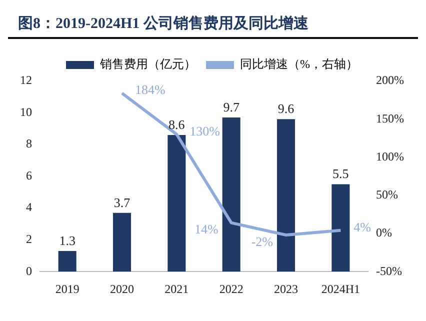 This screenshot has width=426, height=321. Describe the element at coordinates (177, 124) in the screenshot. I see `data-label: 8.6` at that location.